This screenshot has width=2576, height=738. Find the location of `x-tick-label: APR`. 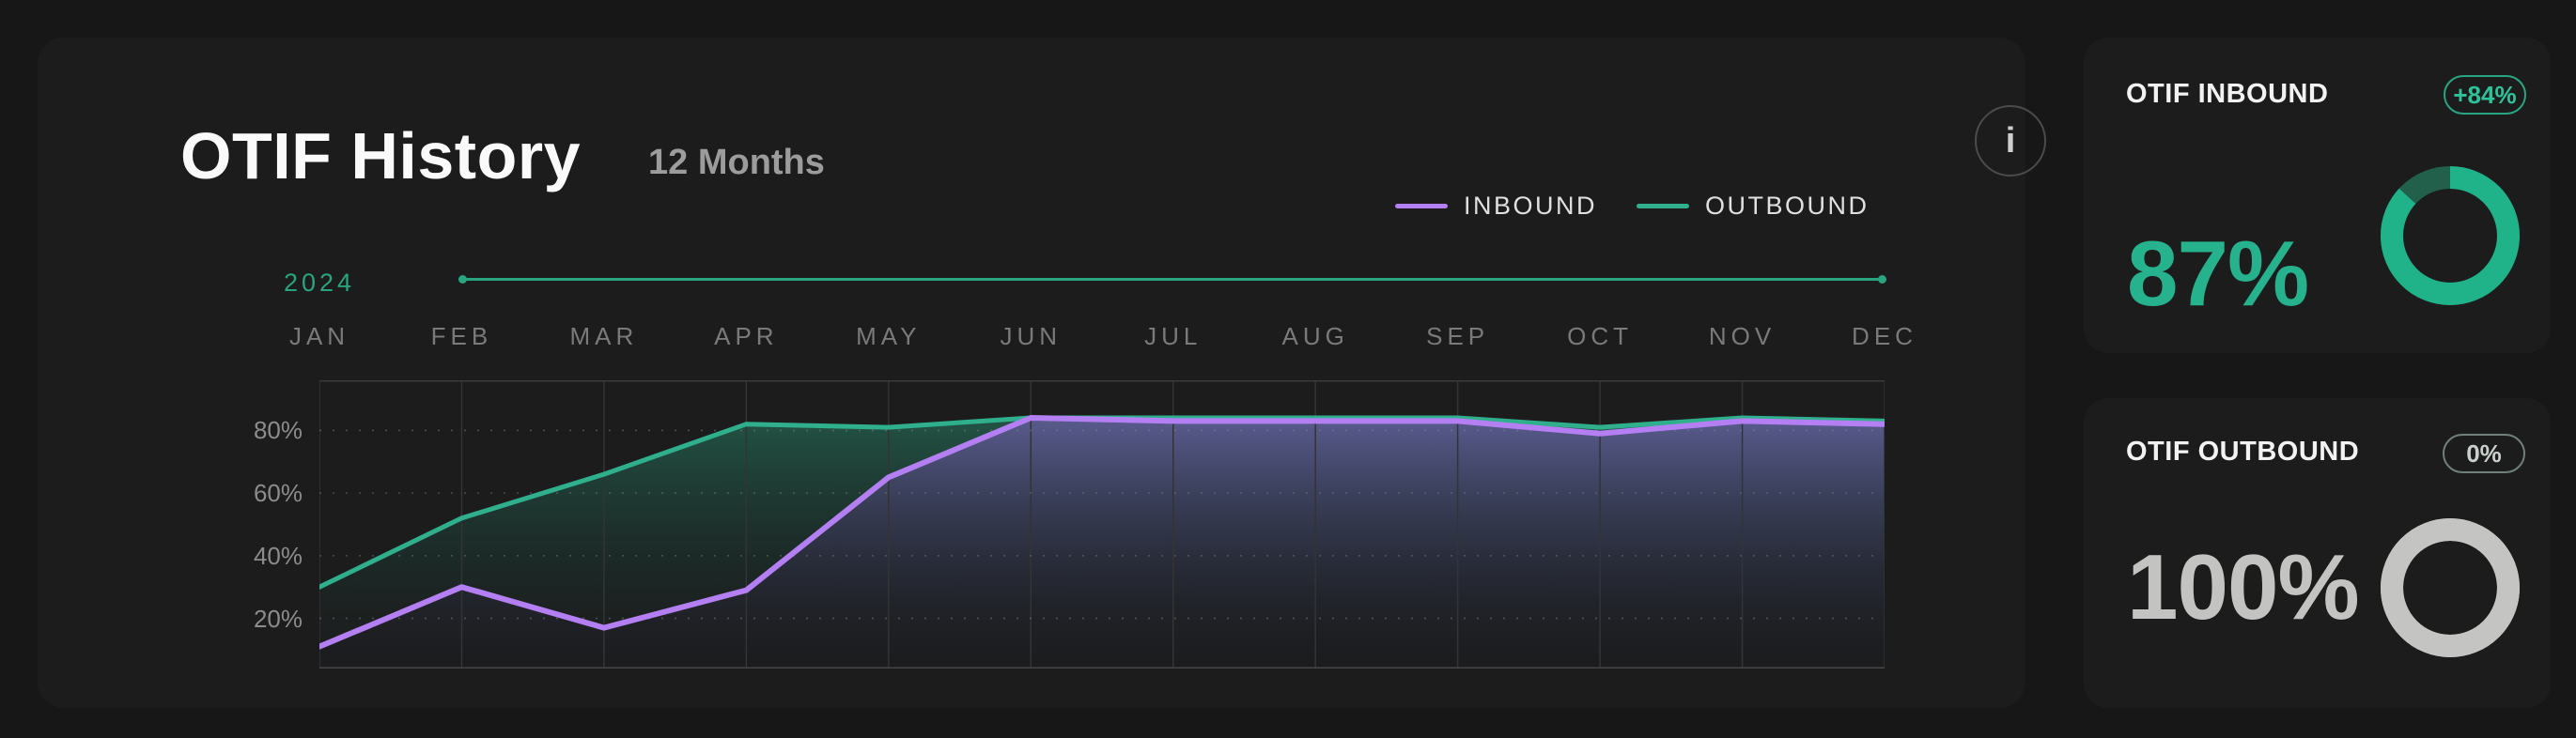

x-tick-label: APR is located at coordinates (746, 336).